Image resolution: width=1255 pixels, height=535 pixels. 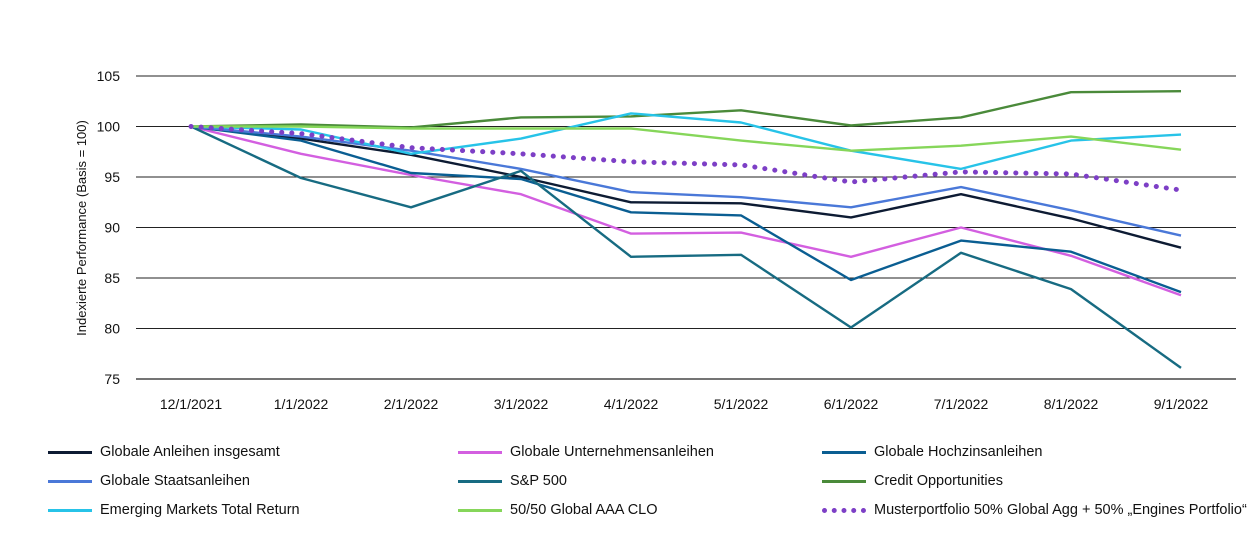 I want to click on y-axis-ticks: 75 80 85 90 95 100 105, so click(x=109, y=227).